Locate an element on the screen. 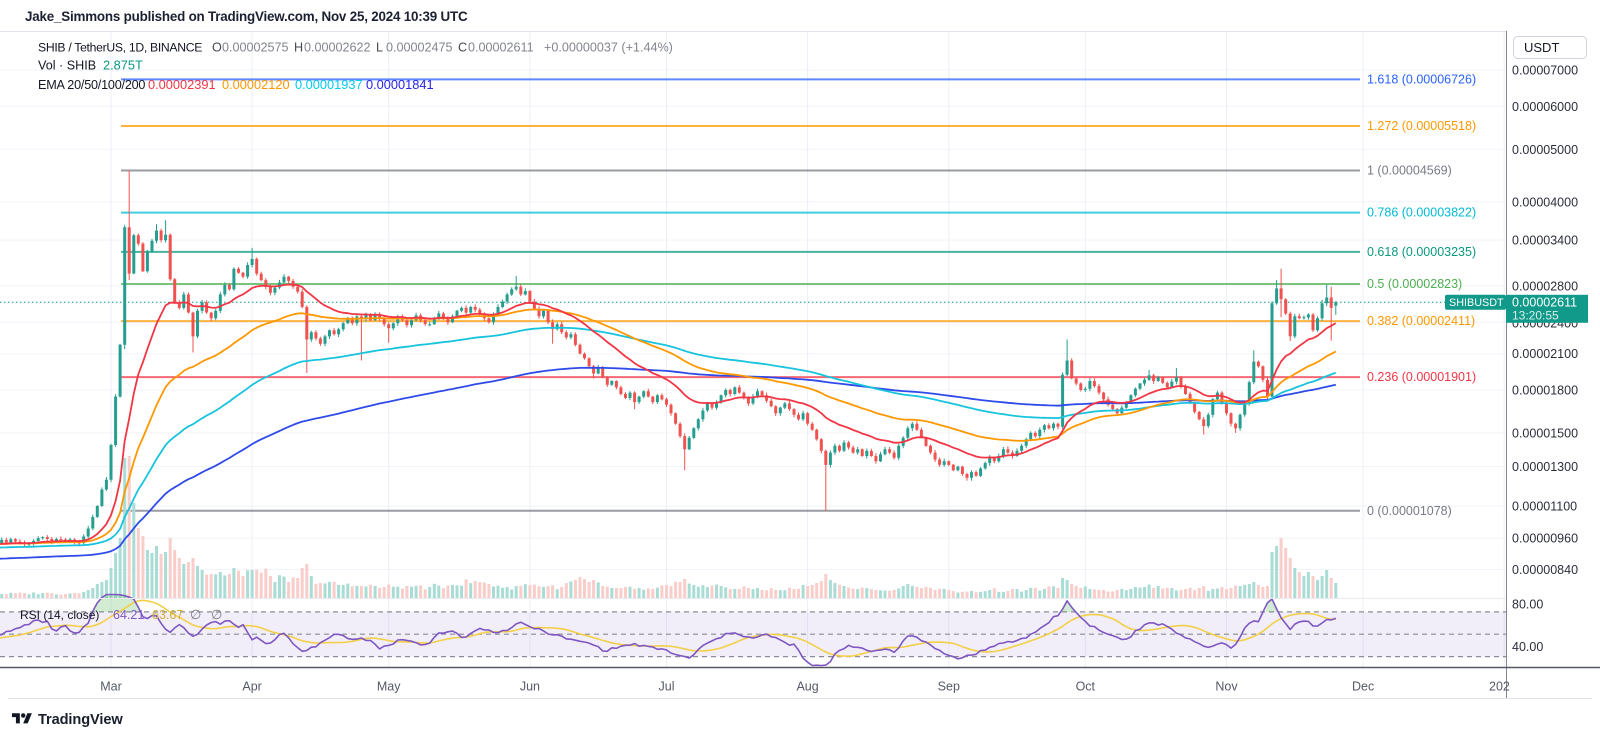 The width and height of the screenshot is (1600, 744). svg-text: 0.236 (0.00001901) is located at coordinates (1421, 377).